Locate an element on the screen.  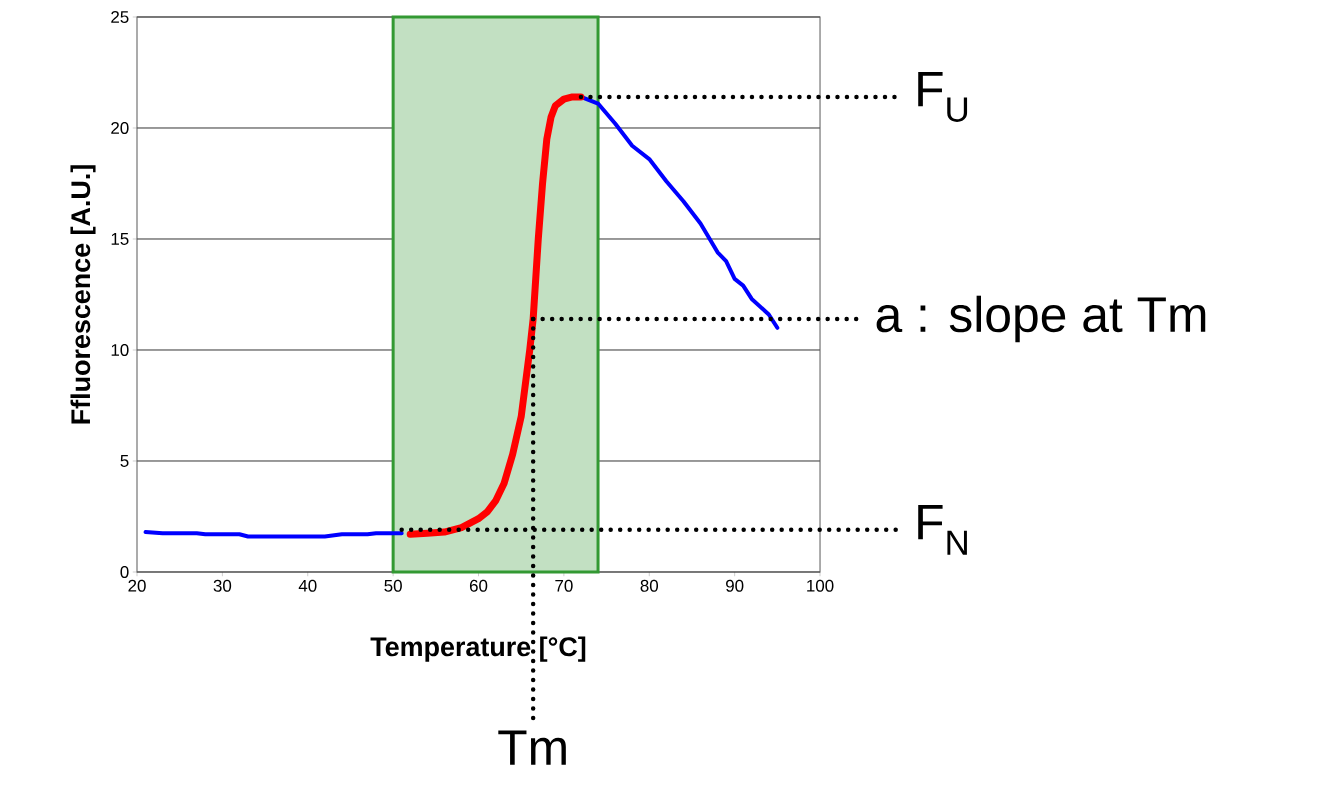
annotation: Tm is located at coordinates (532, 747).